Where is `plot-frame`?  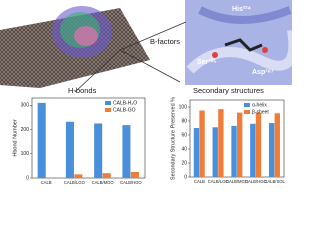 plot-frame is located at coordinates (88, 138).